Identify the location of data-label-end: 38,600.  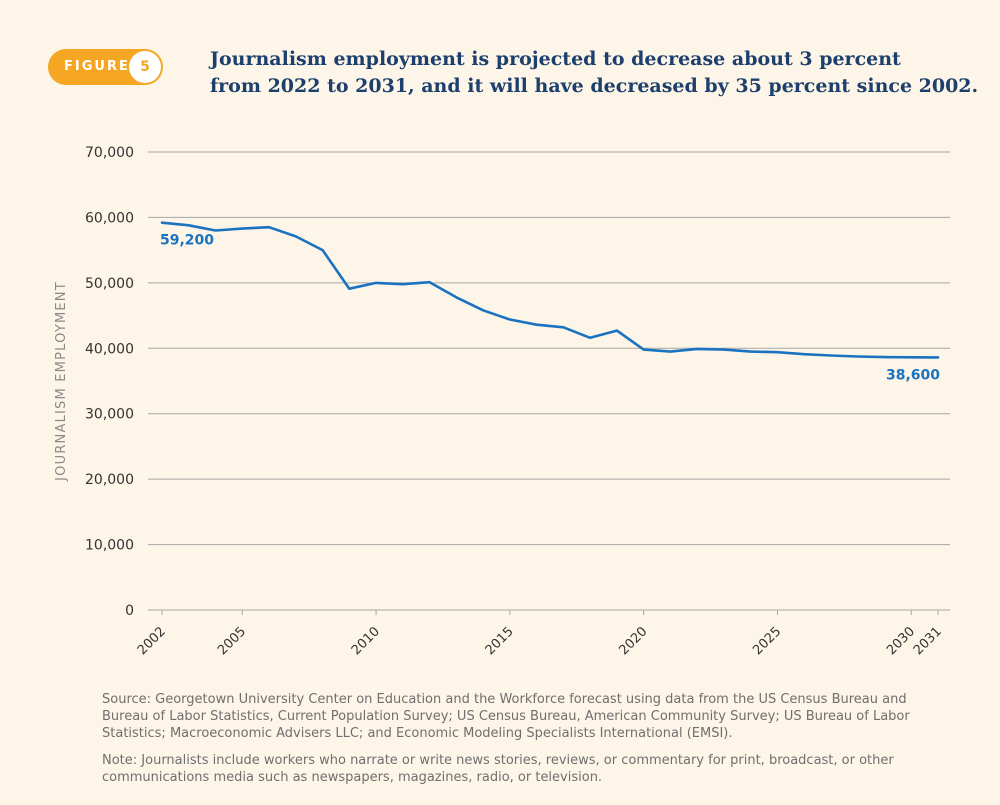
(913, 375).